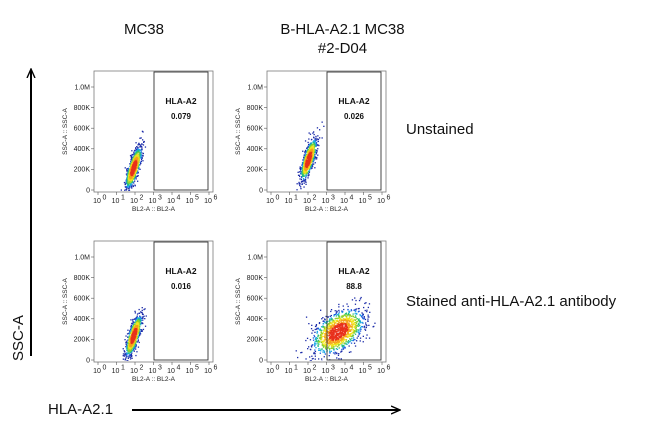 This screenshot has width=655, height=429. What do you see at coordinates (307, 201) in the screenshot?
I see `x-tick-label: 10` at bounding box center [307, 201].